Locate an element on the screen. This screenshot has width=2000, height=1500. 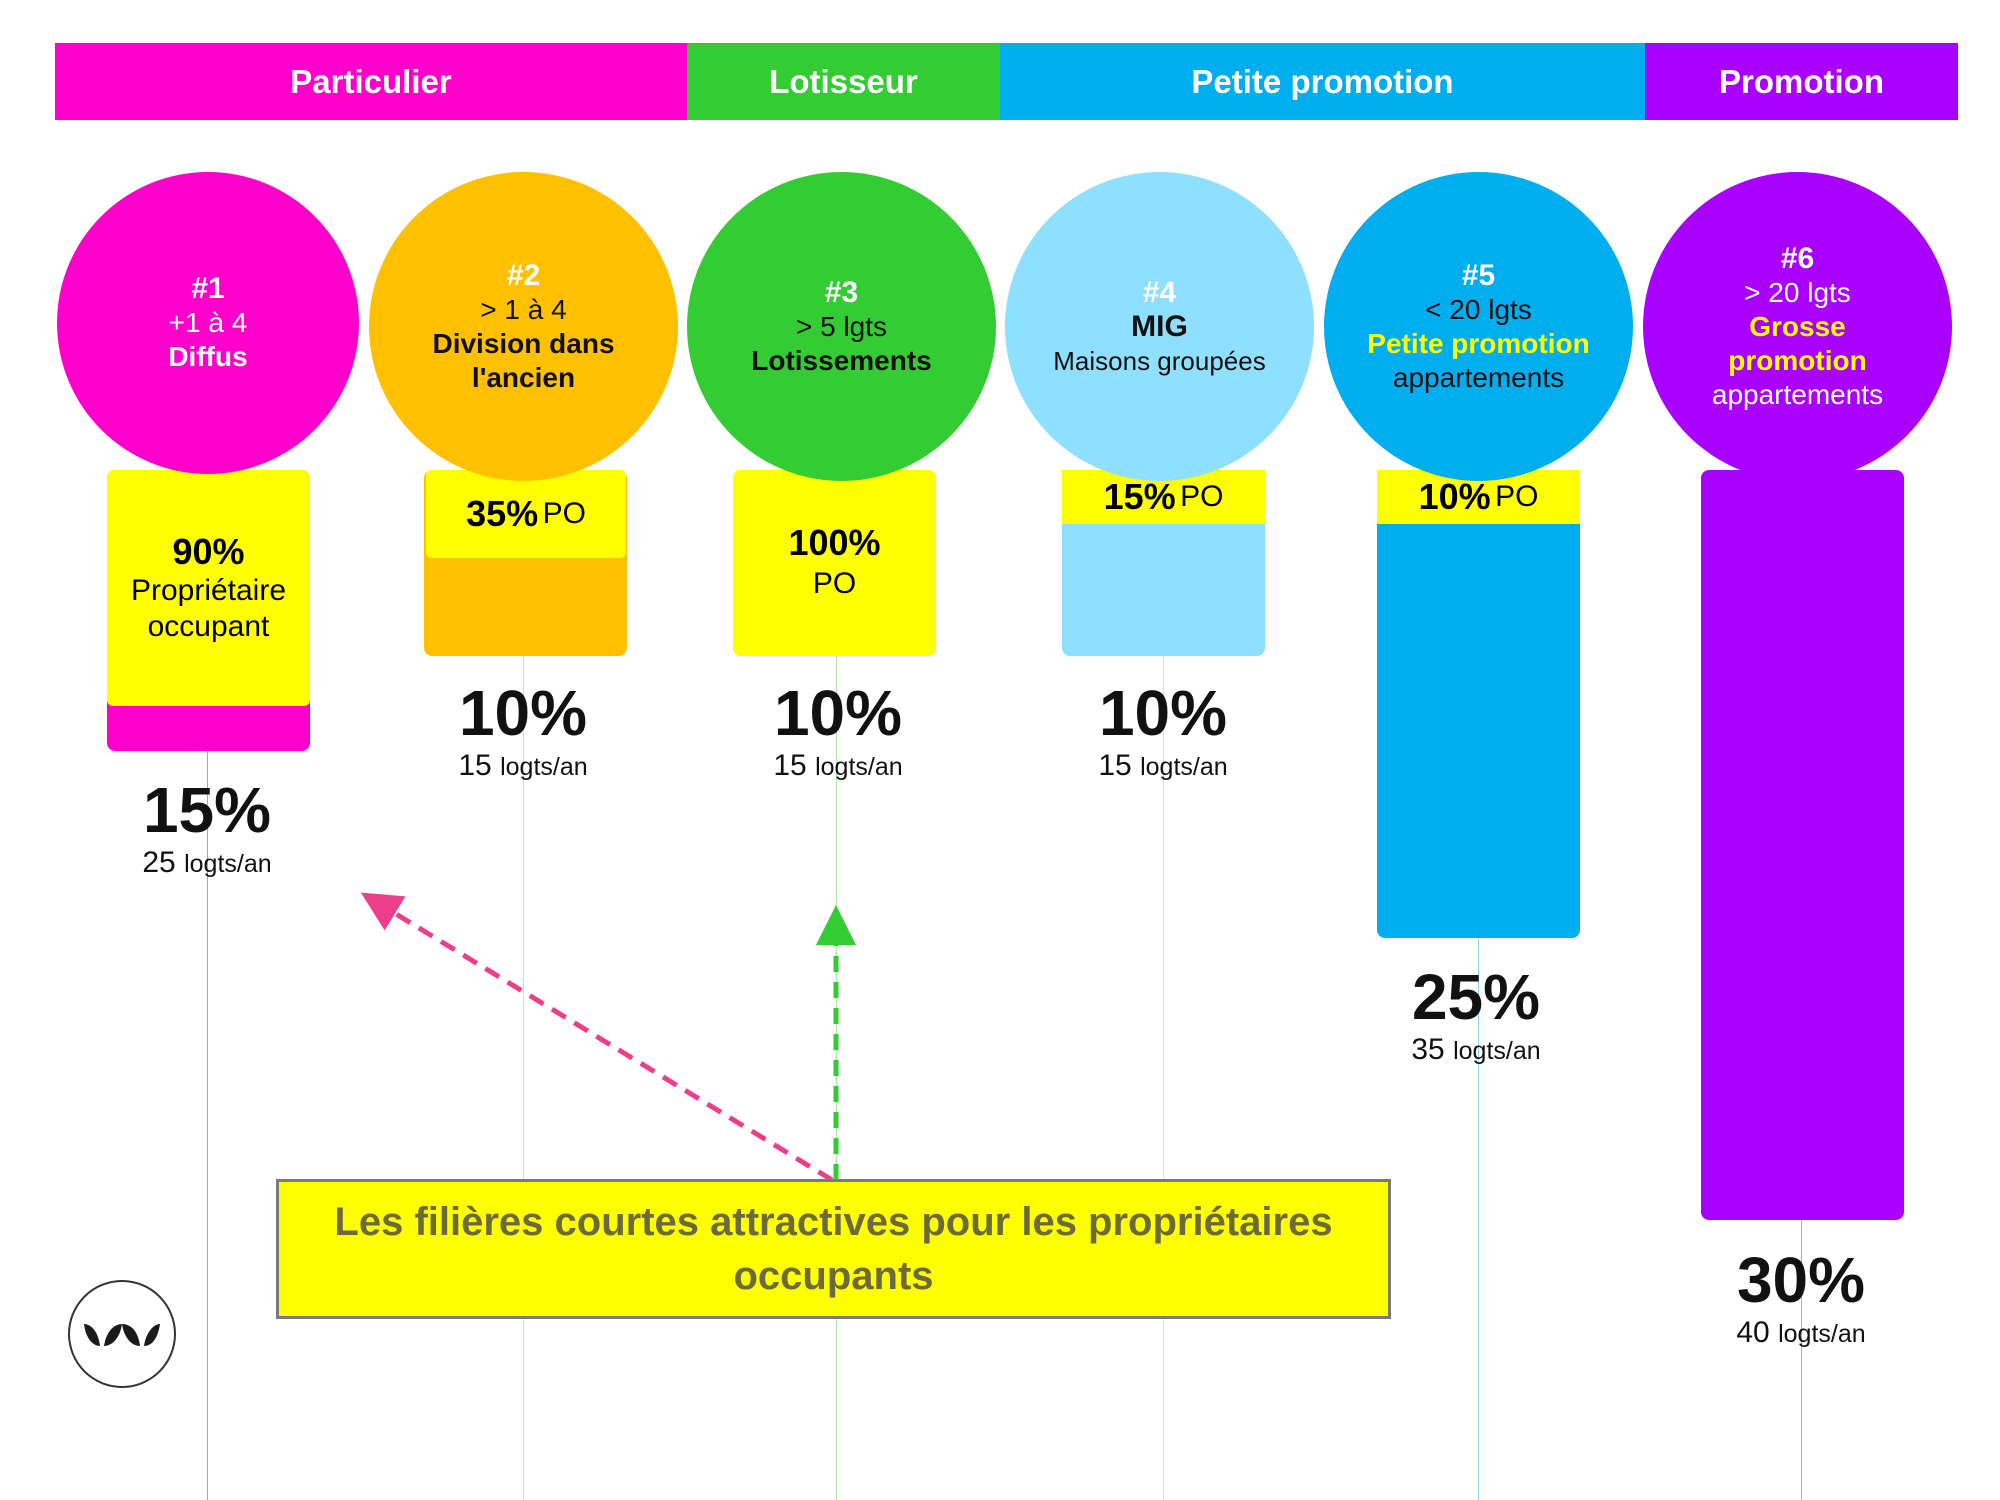
category-range: > 1 à 4 is located at coordinates (523, 309).